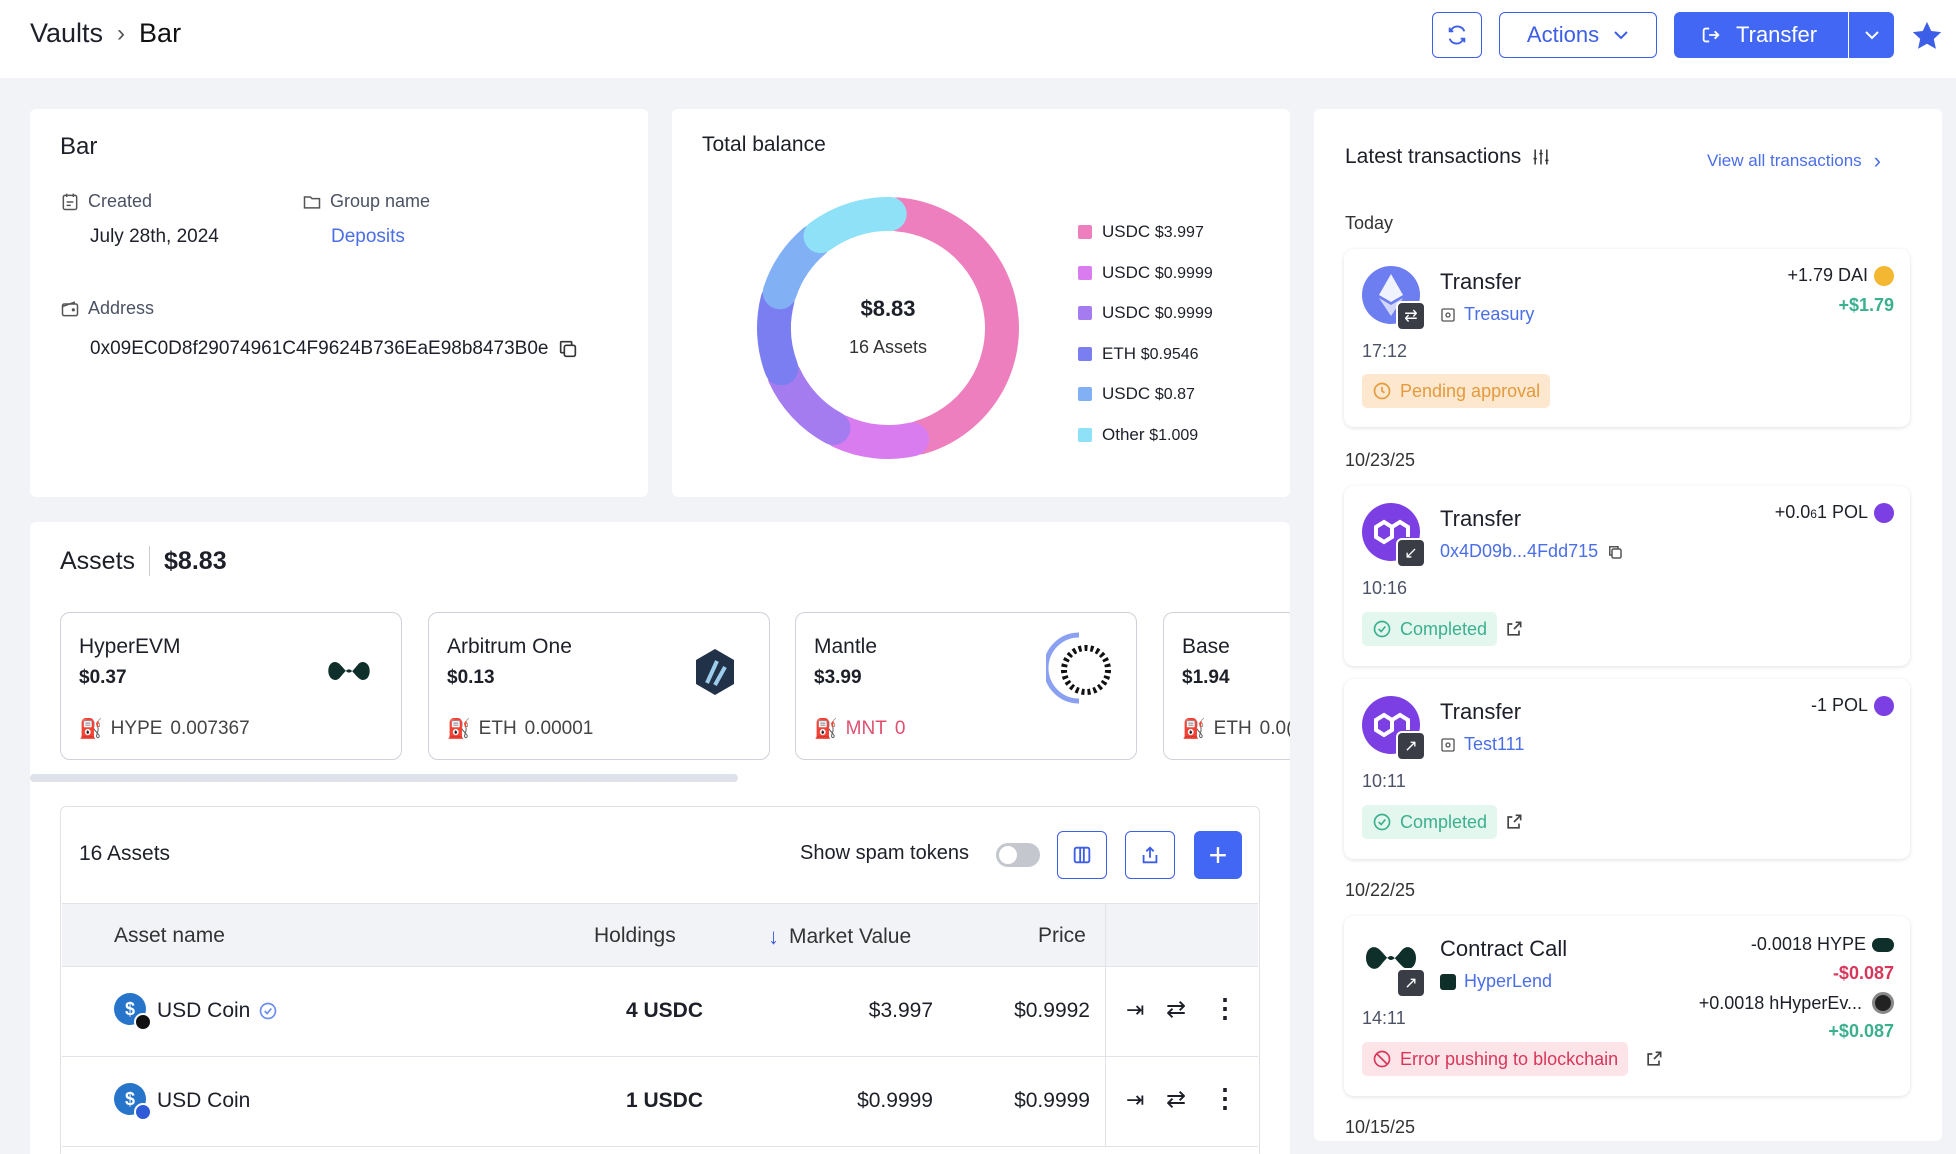 The image size is (1956, 1154). Describe the element at coordinates (1226, 686) in the screenshot. I see `network-card-base: Base $1.94 ⛽ ETH 0.0(` at that location.